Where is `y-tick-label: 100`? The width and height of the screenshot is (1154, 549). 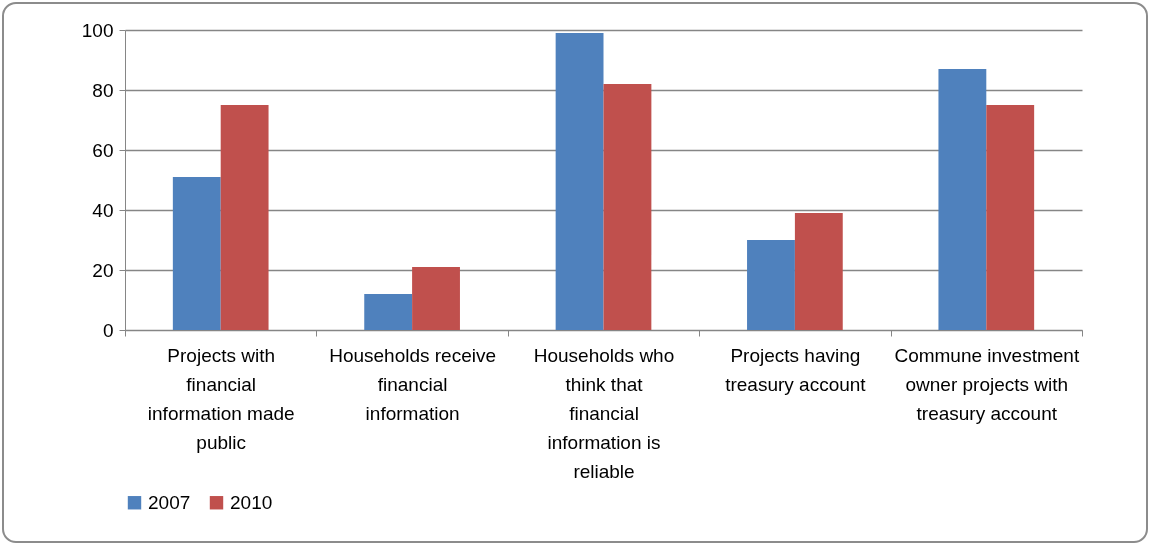
y-tick-label: 100 is located at coordinates (97, 30).